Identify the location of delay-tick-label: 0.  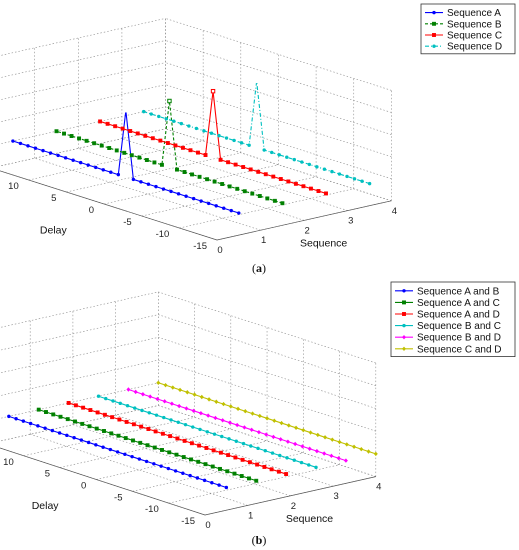
(91, 210).